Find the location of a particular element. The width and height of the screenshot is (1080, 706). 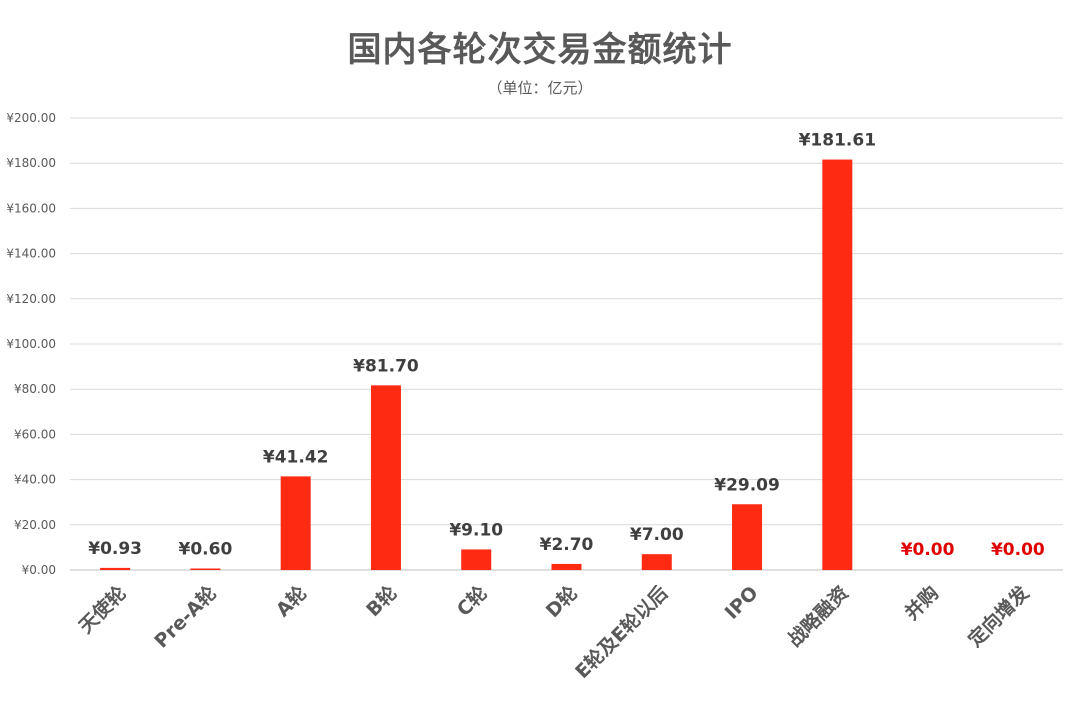

x-tick-label: A轮 is located at coordinates (291, 601).